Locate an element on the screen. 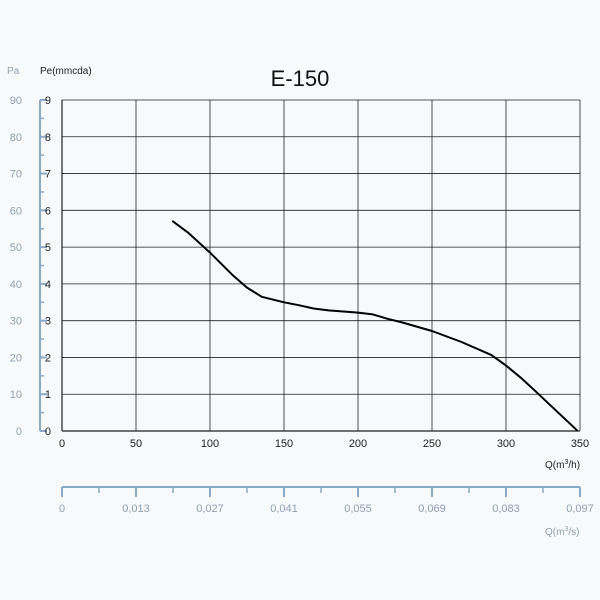 This screenshot has height=600, width=600. y-tick-label: 3 is located at coordinates (48, 322).